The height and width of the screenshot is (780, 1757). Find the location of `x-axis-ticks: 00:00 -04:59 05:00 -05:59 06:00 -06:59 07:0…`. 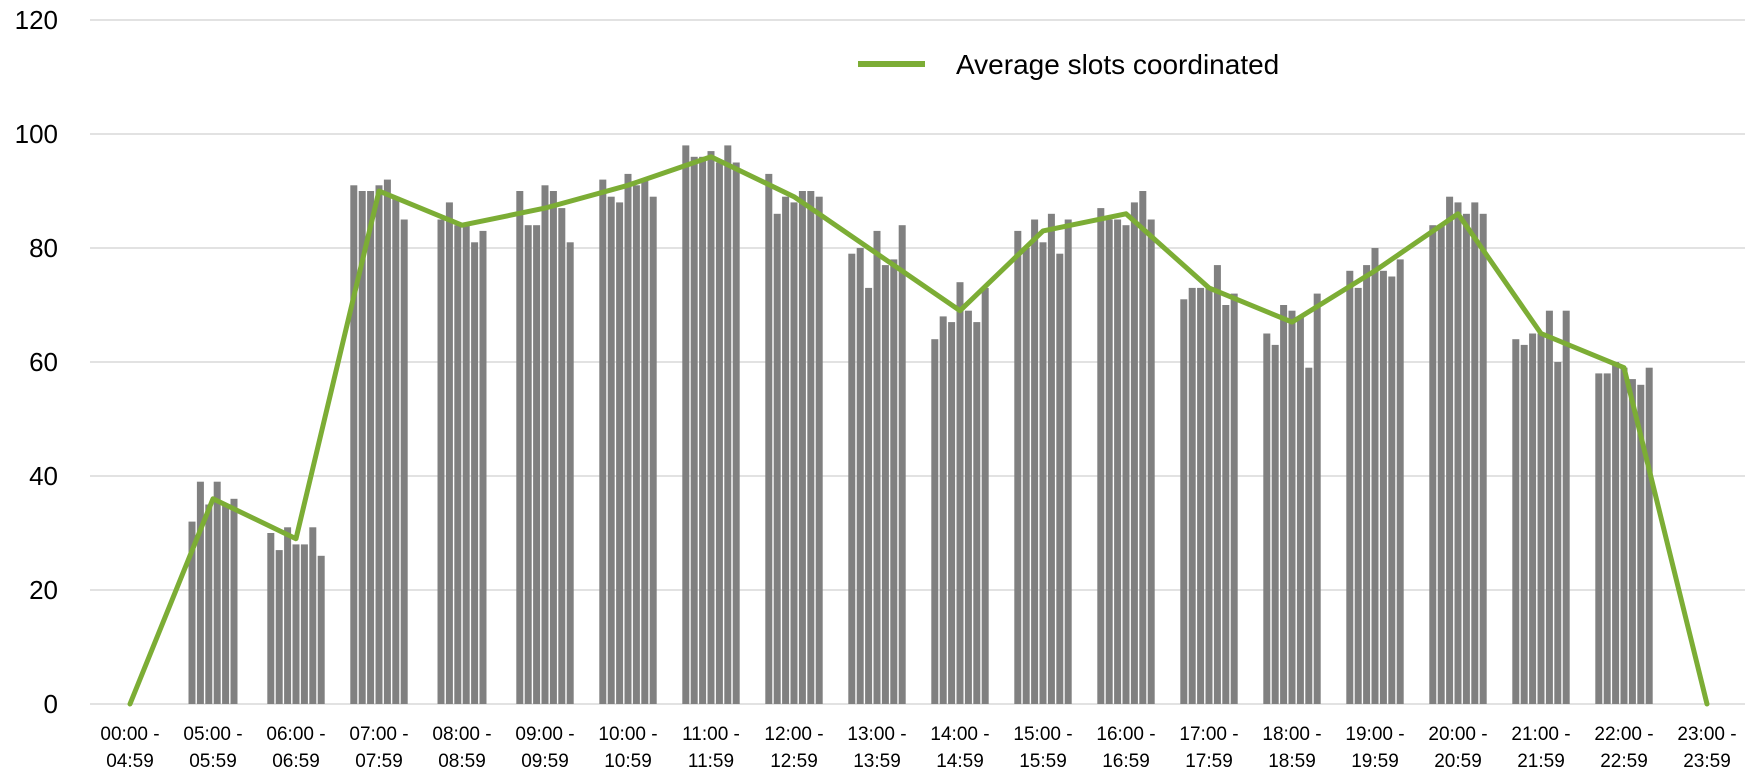

x-axis-ticks: 00:00 -04:59 05:00 -05:59 06:00 -06:59 07:0… is located at coordinates (918, 748).